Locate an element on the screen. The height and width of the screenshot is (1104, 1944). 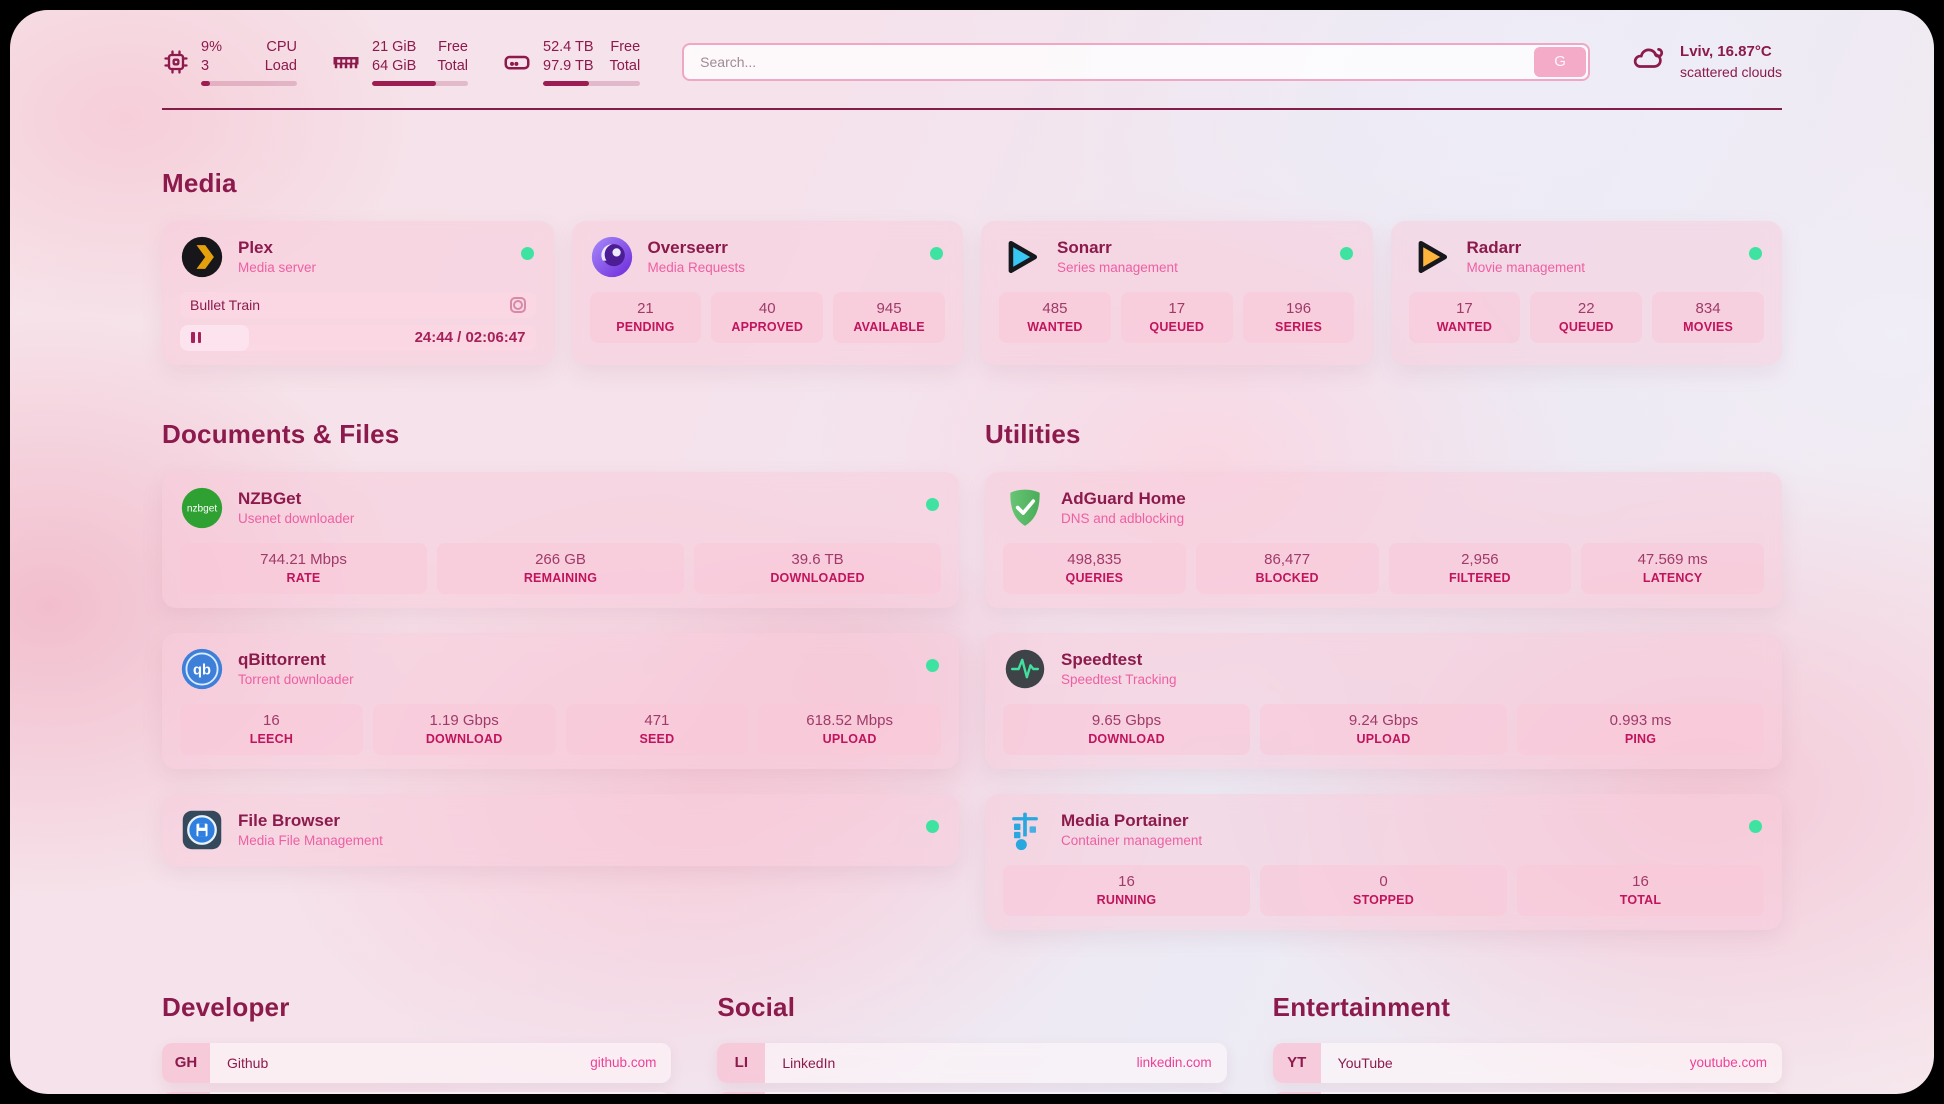
link-twitter: TW Twitter twitter.com is located at coordinates (972, 1092).